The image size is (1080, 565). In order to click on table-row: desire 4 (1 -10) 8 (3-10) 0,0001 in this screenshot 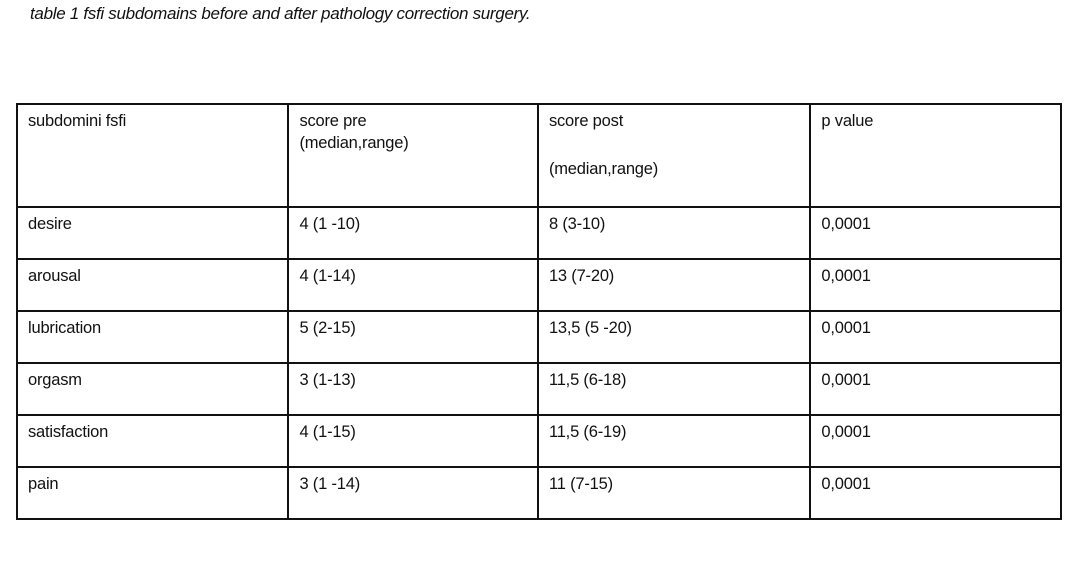, I will do `click(538, 233)`.